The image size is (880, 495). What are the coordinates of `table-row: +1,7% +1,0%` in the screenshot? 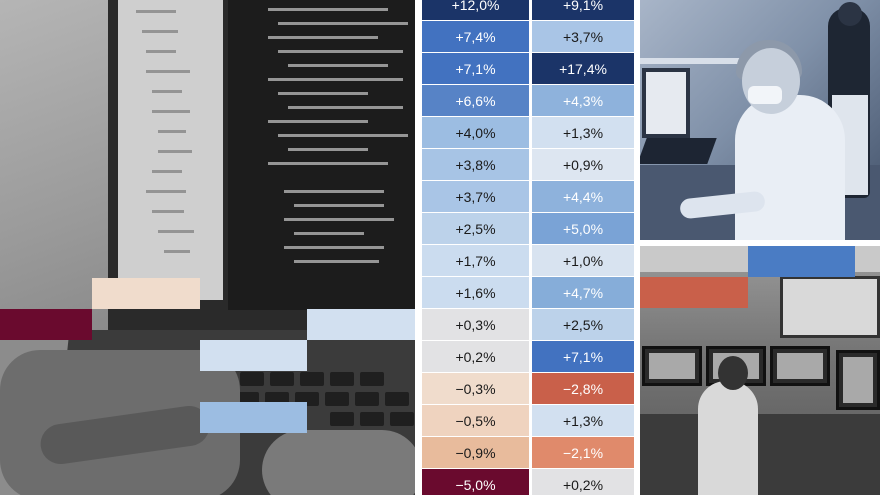 It's located at (528, 261).